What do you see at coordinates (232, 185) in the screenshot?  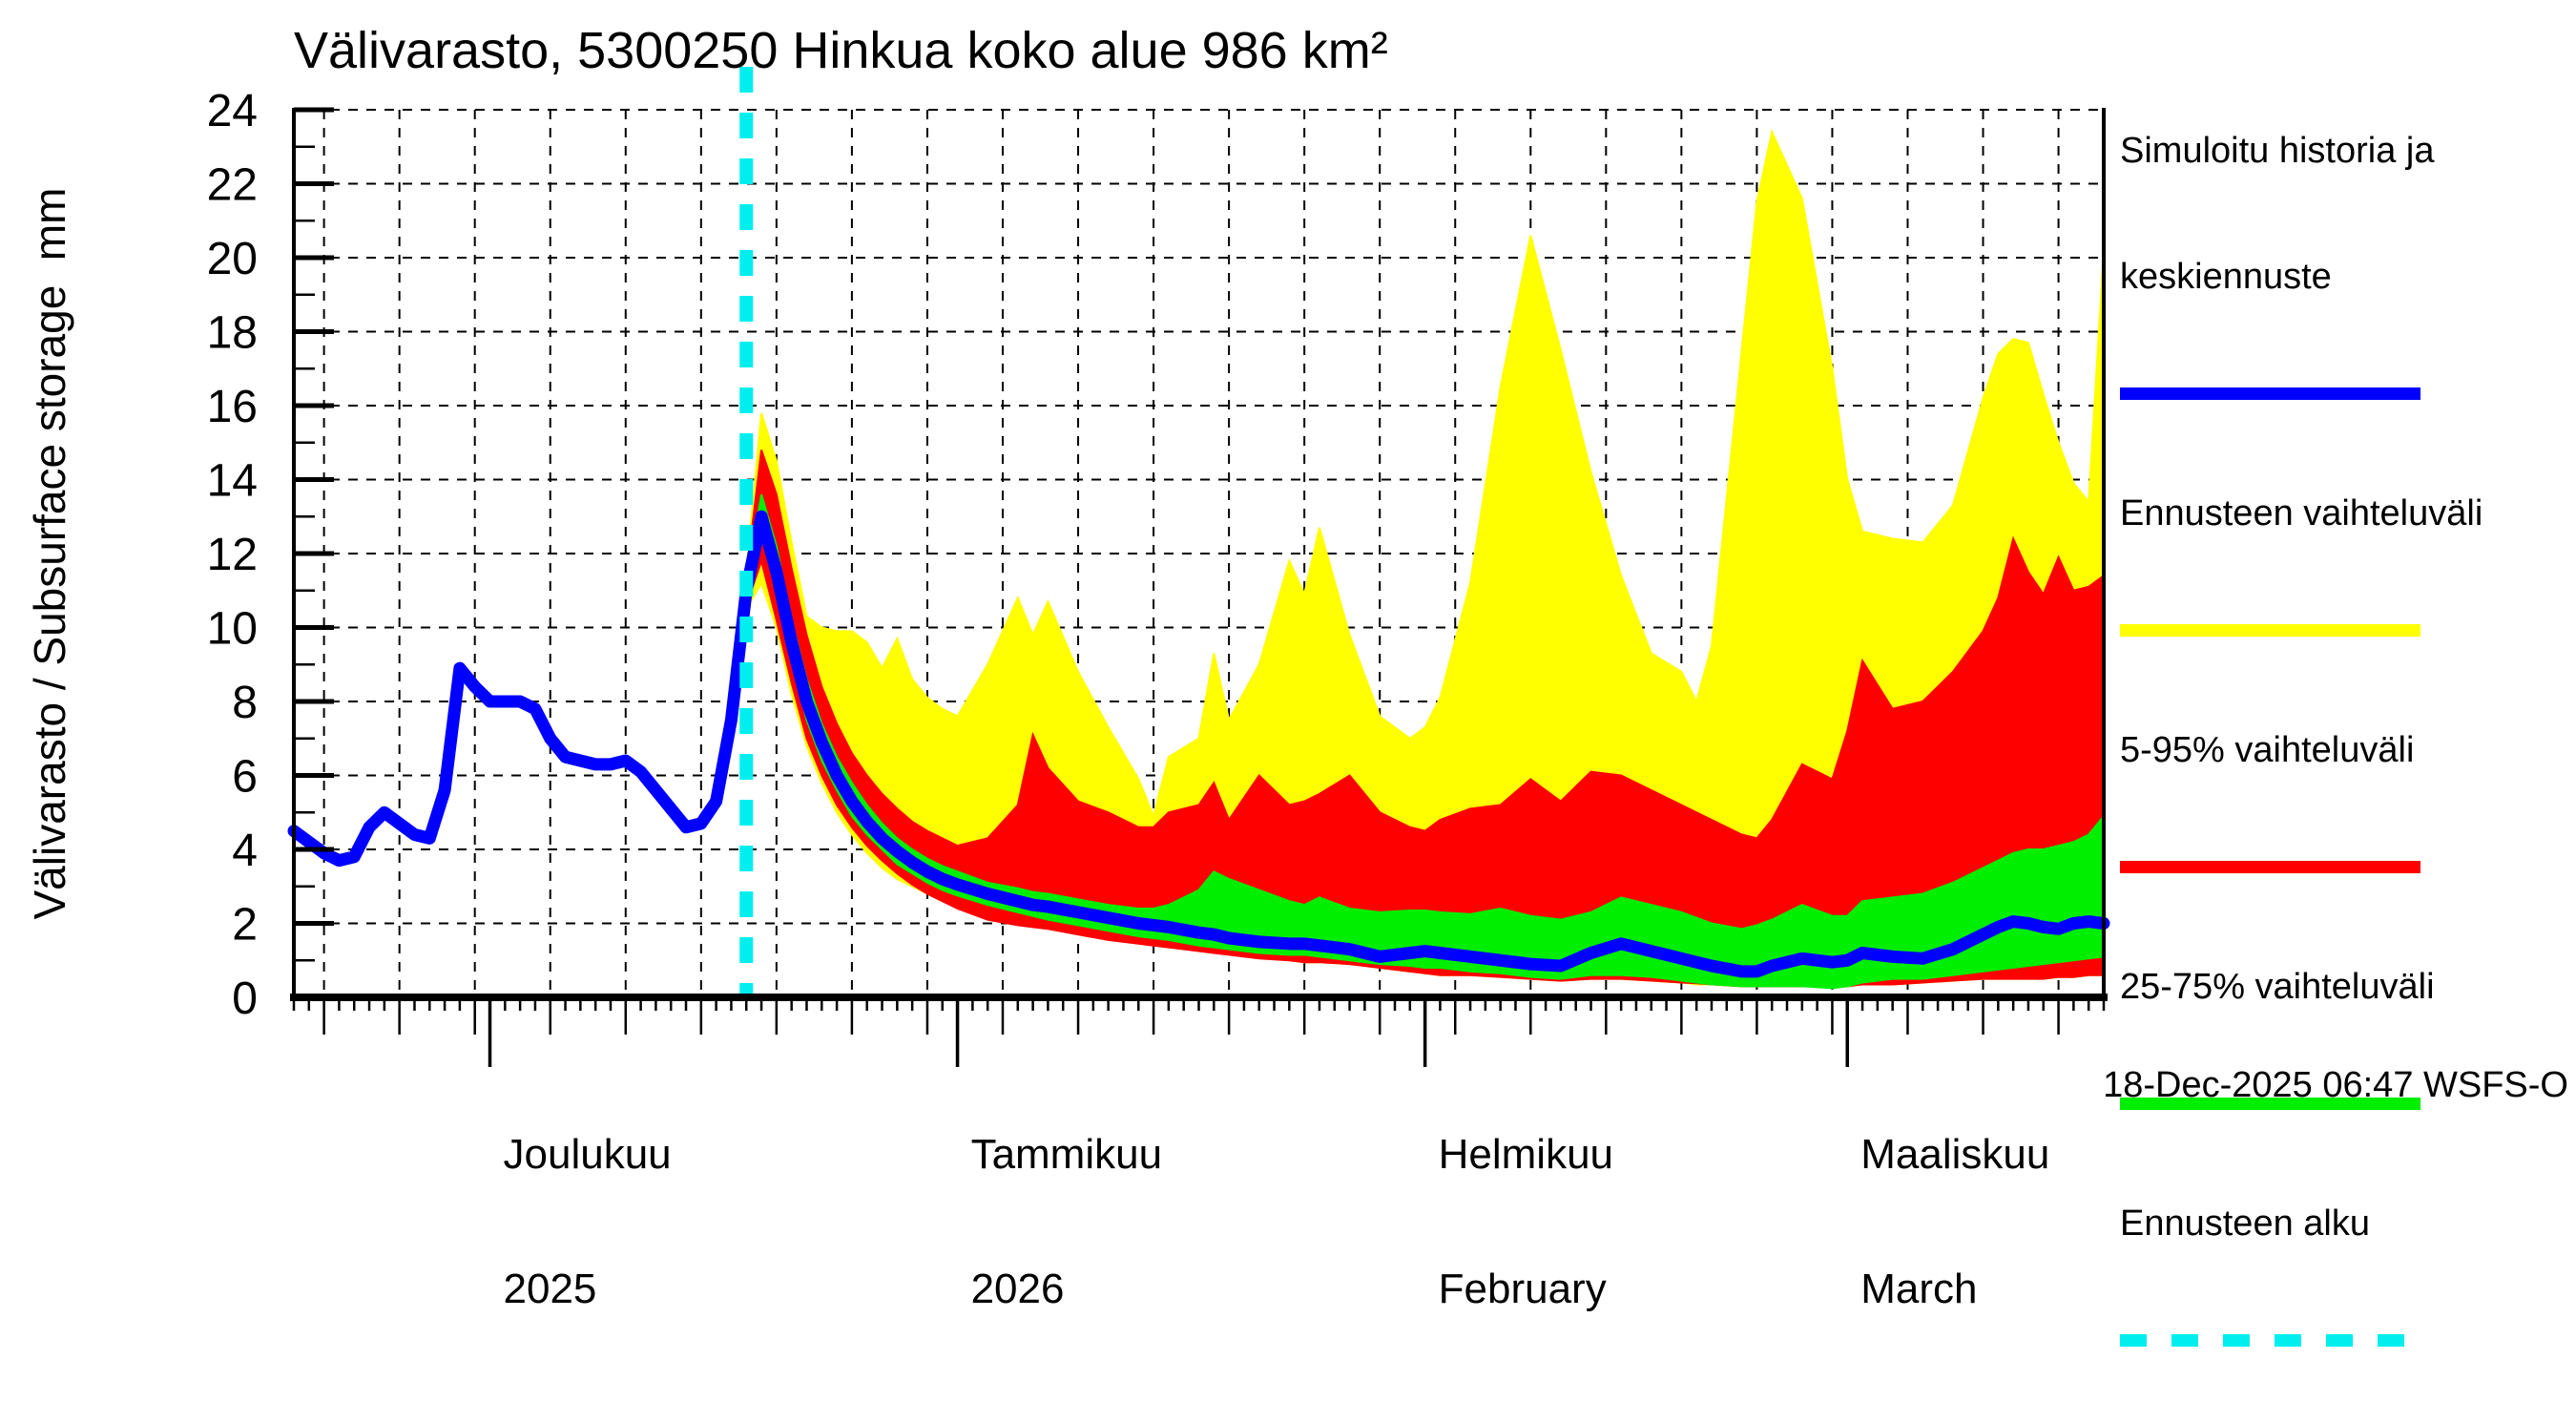 I see `y-tick-label: 22` at bounding box center [232, 185].